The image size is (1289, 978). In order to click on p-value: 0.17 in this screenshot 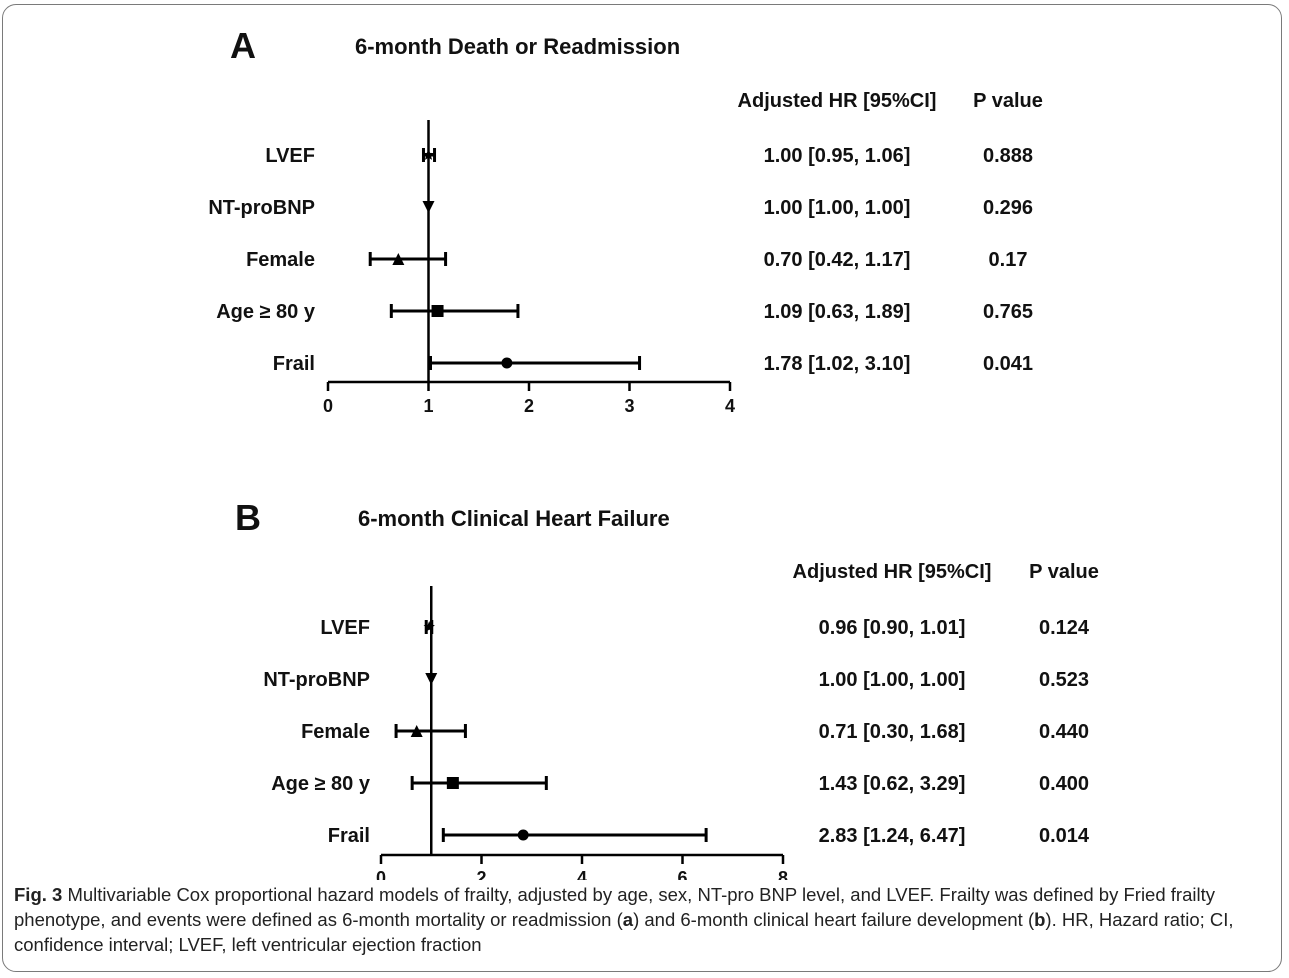, I will do `click(1008, 260)`.